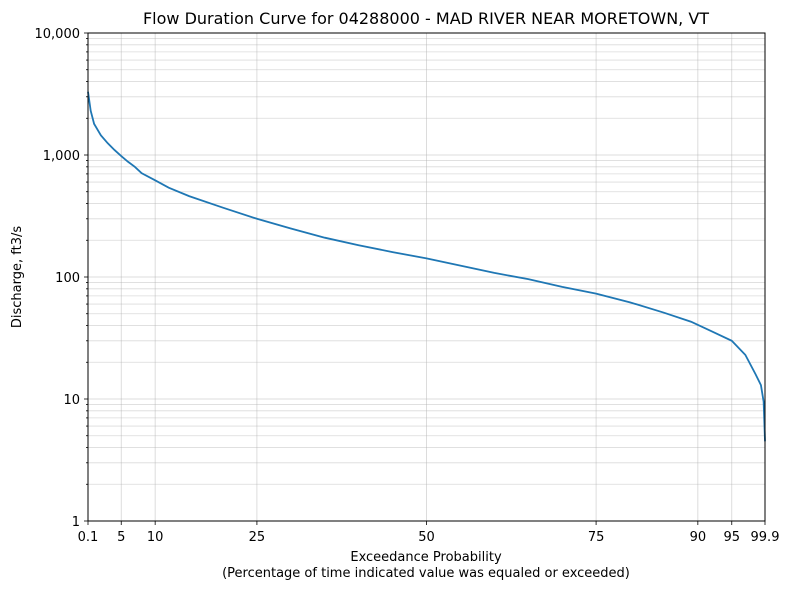 This screenshot has width=789, height=590. What do you see at coordinates (596, 537) in the screenshot?
I see `x-tick-label: 75` at bounding box center [596, 537].